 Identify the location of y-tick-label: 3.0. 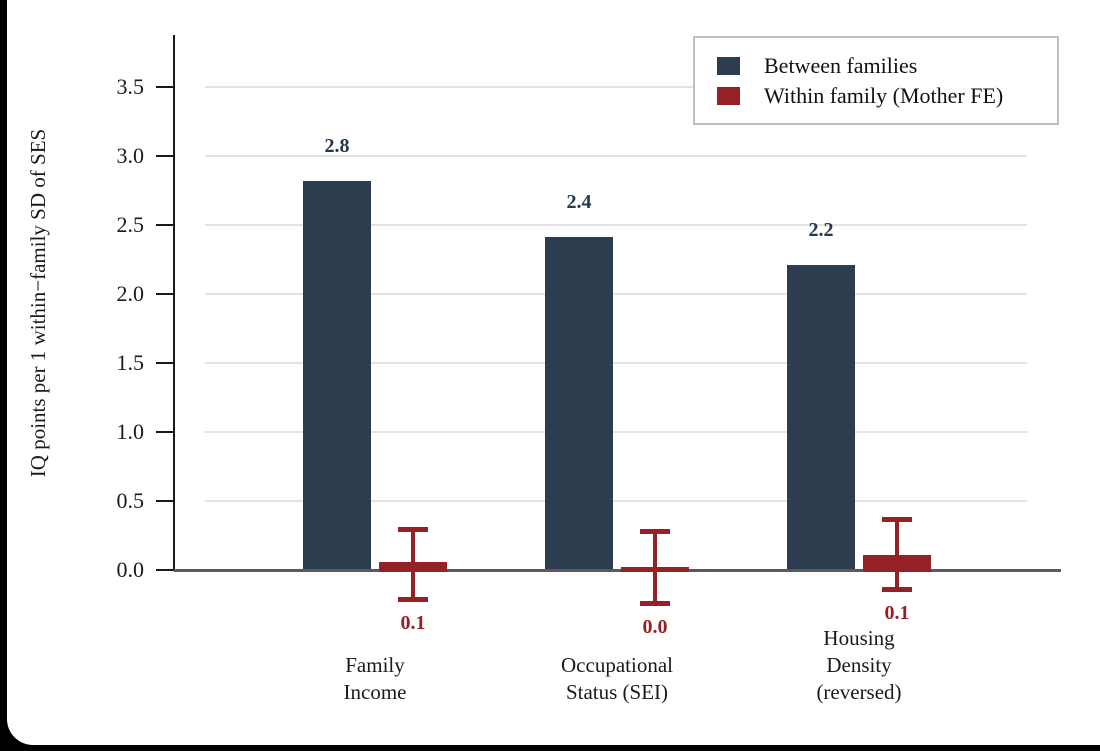
(130, 155).